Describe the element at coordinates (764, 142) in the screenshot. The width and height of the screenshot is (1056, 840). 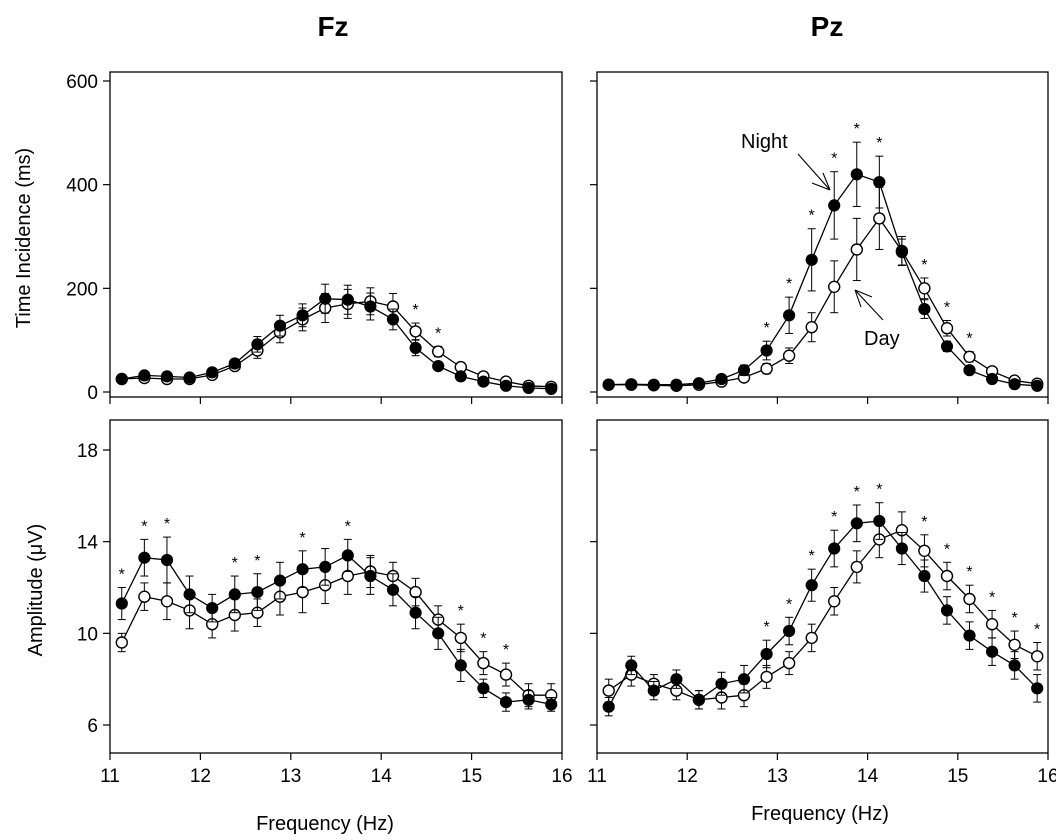
I see `night-annotation: Night` at that location.